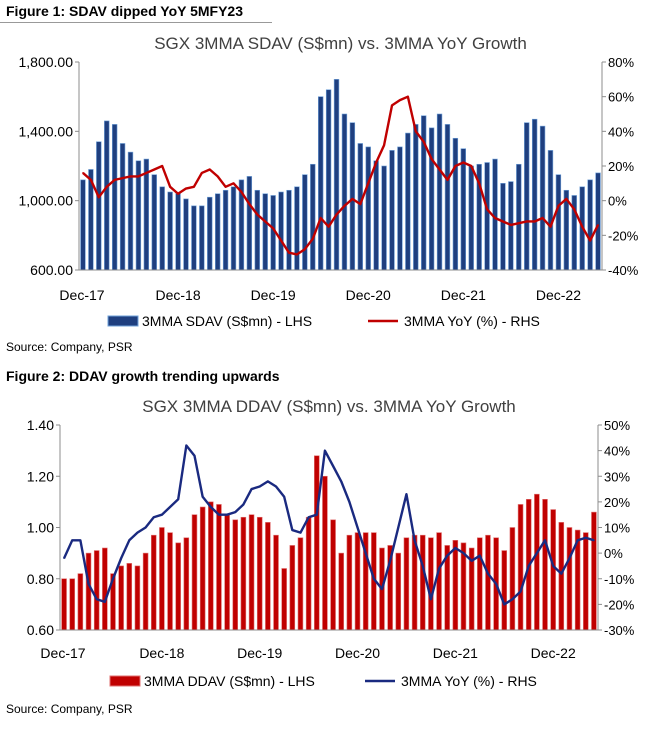  What do you see at coordinates (617, 476) in the screenshot?
I see `right-tick-label: 30%` at bounding box center [617, 476].